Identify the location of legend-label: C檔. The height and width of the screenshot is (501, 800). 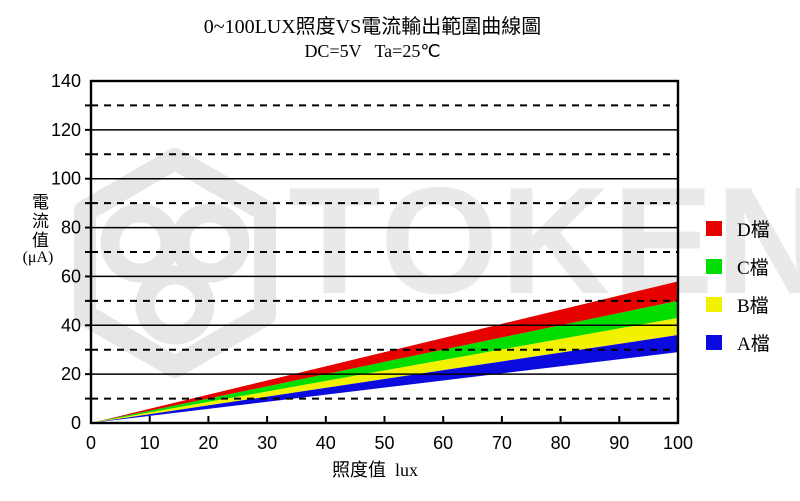
(753, 268).